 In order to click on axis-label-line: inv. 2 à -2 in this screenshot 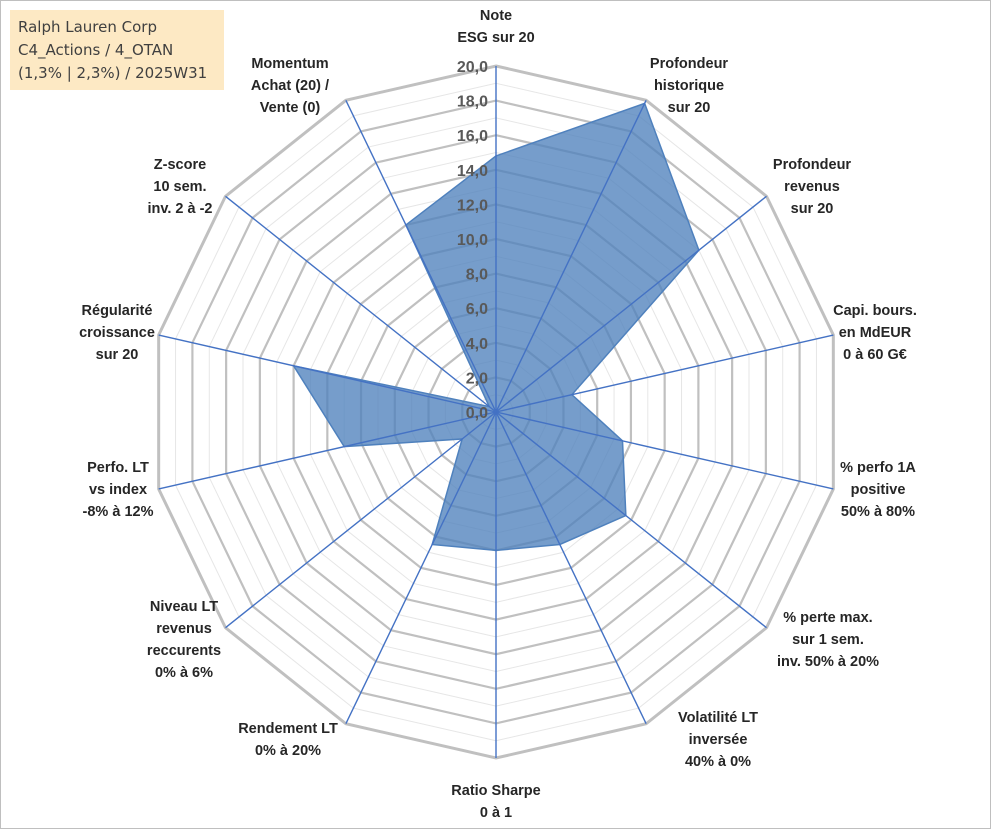, I will do `click(180, 209)`.